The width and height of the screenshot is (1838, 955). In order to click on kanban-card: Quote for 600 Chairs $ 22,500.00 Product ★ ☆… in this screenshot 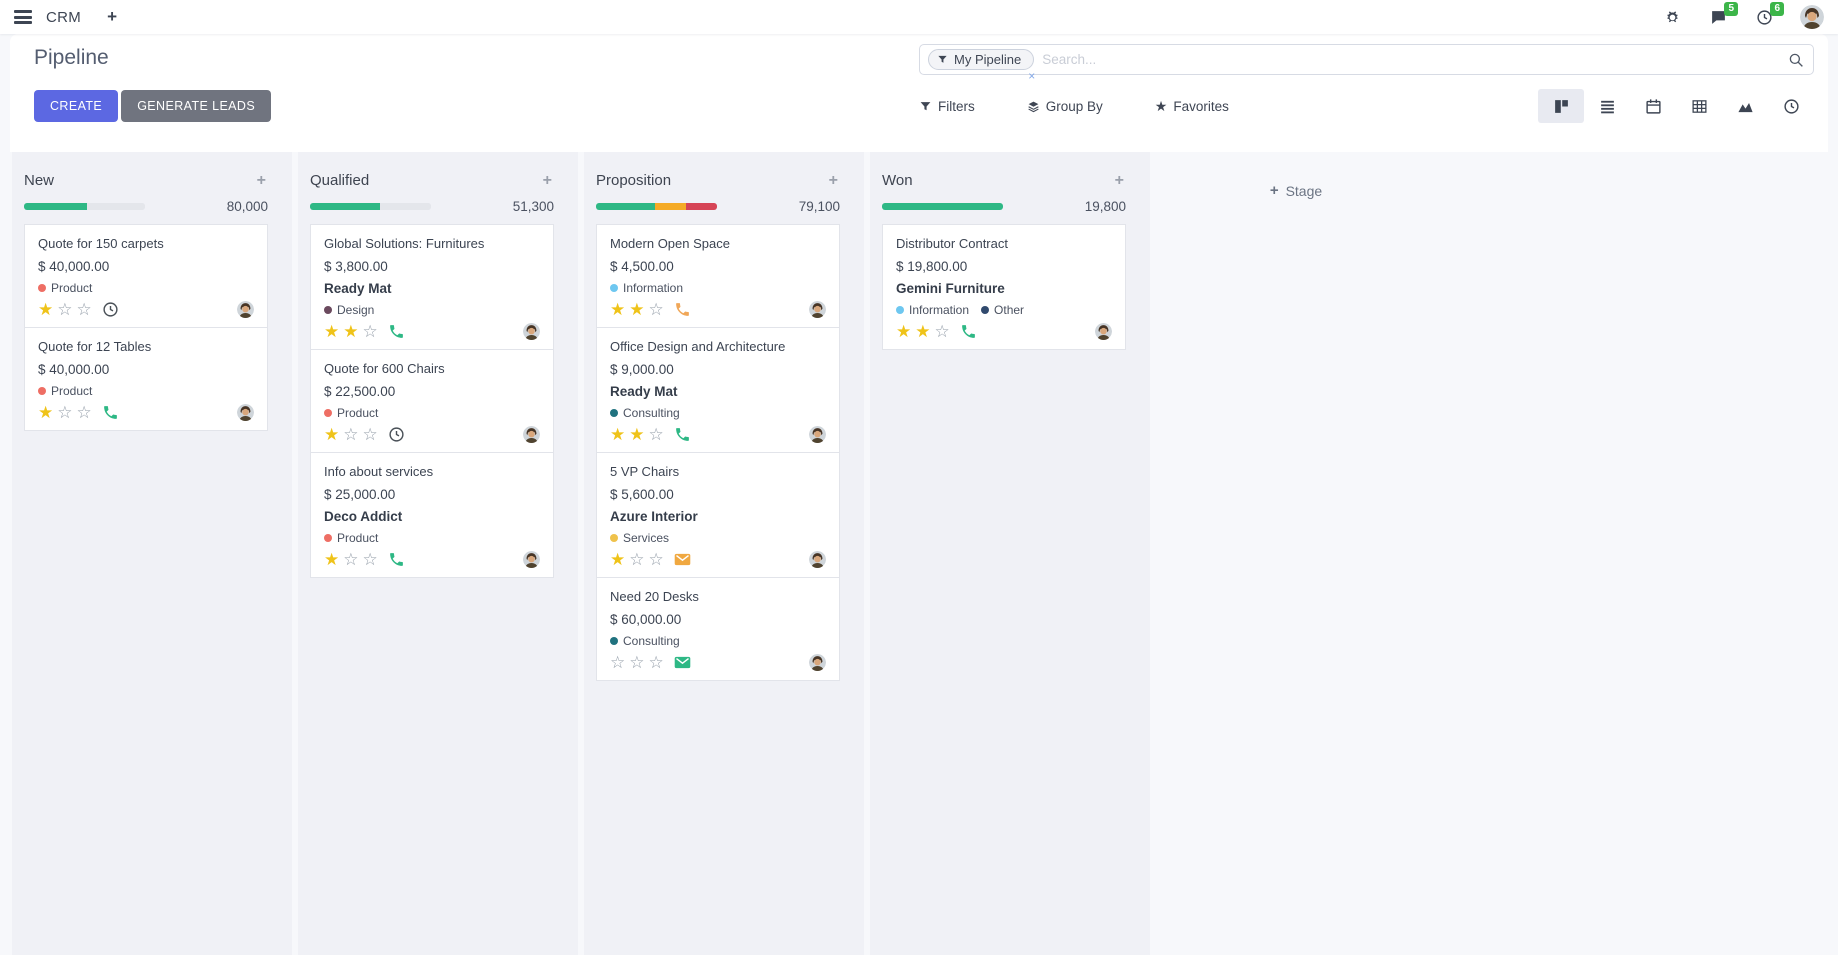, I will do `click(432, 401)`.